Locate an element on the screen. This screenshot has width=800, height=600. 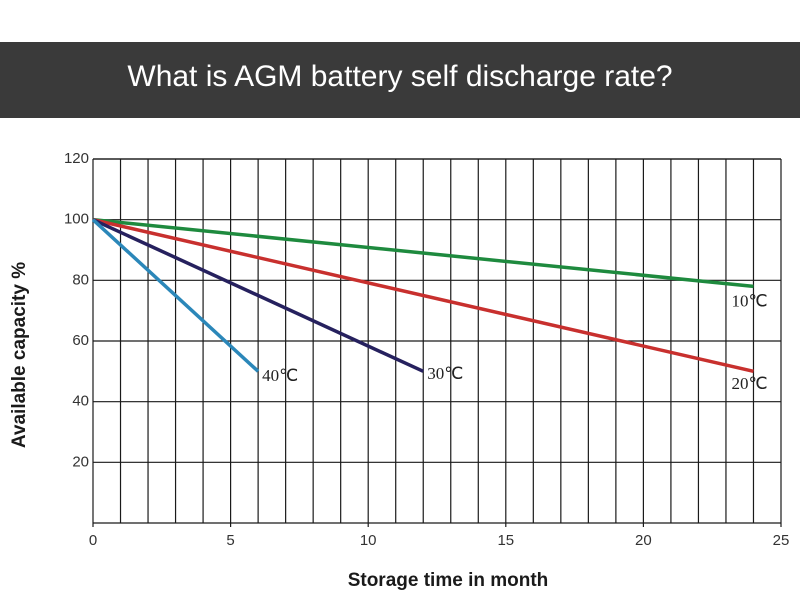
x-axis-label: Storage time in month is located at coordinates (448, 580).